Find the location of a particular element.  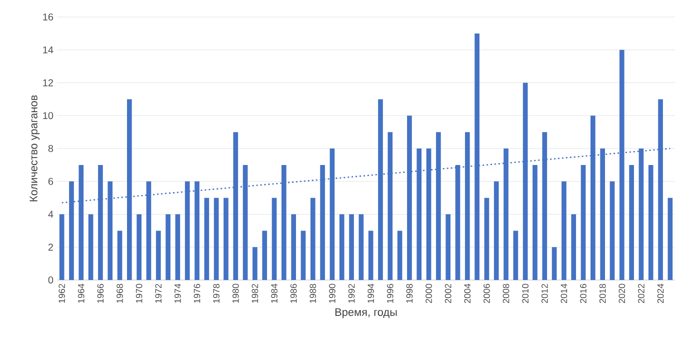

y-tick-label: 14 is located at coordinates (48, 50).